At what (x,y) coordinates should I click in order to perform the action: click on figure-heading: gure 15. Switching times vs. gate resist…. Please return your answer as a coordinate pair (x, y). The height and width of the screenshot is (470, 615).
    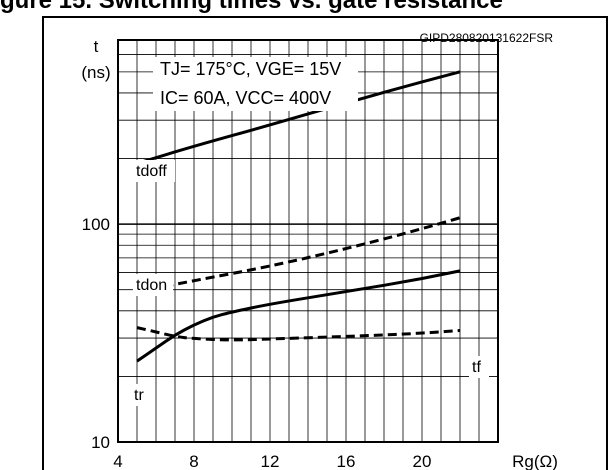
    Looking at the image, I should click on (307, 6).